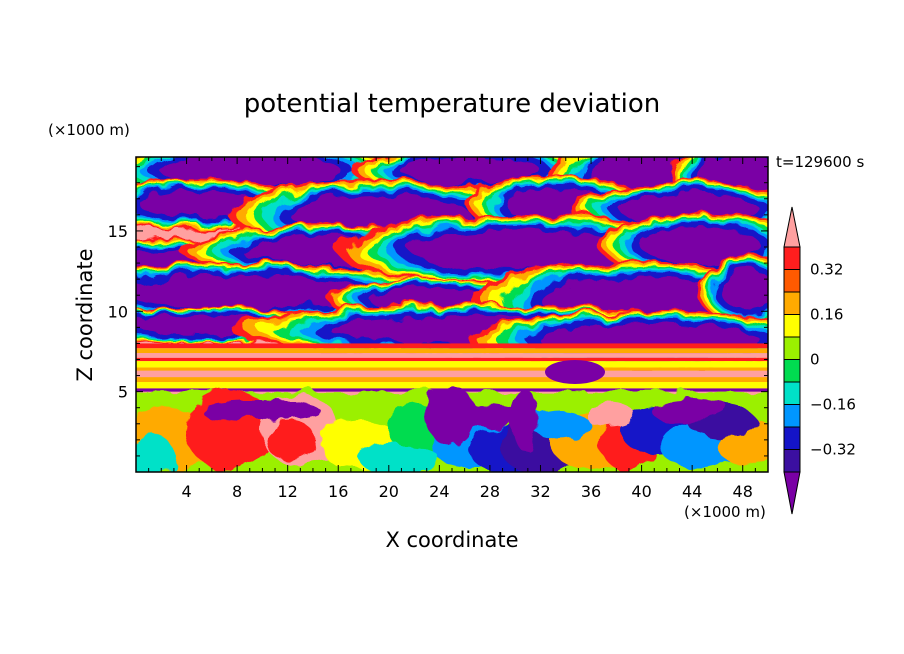 The height and width of the screenshot is (654, 904). I want to click on colorbar-min-triangle, so click(792, 493).